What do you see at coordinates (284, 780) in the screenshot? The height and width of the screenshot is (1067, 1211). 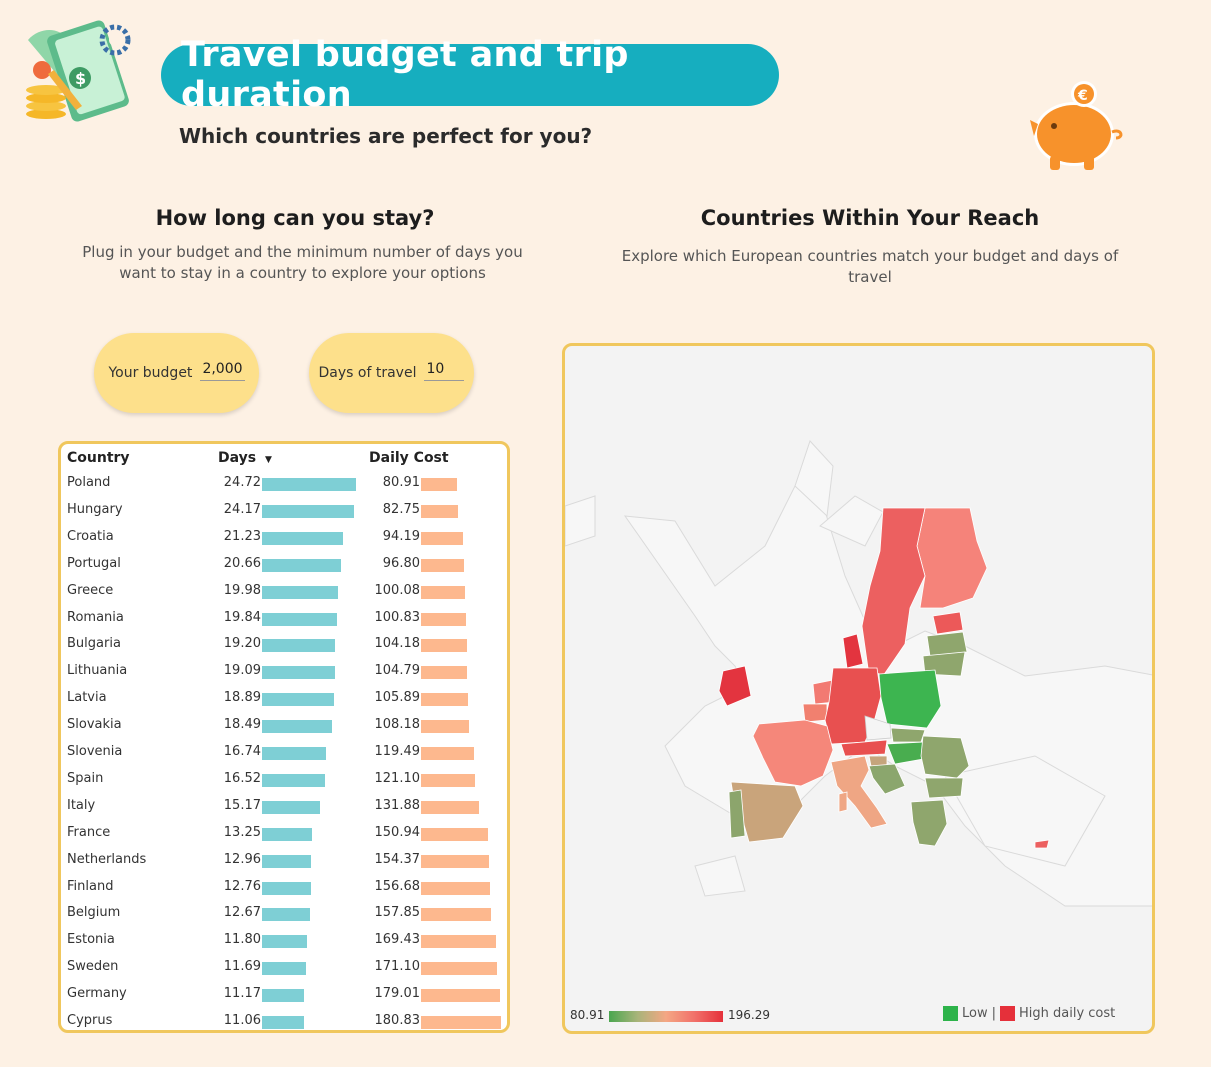 I see `table-row: Spain 16.52 121.10` at bounding box center [284, 780].